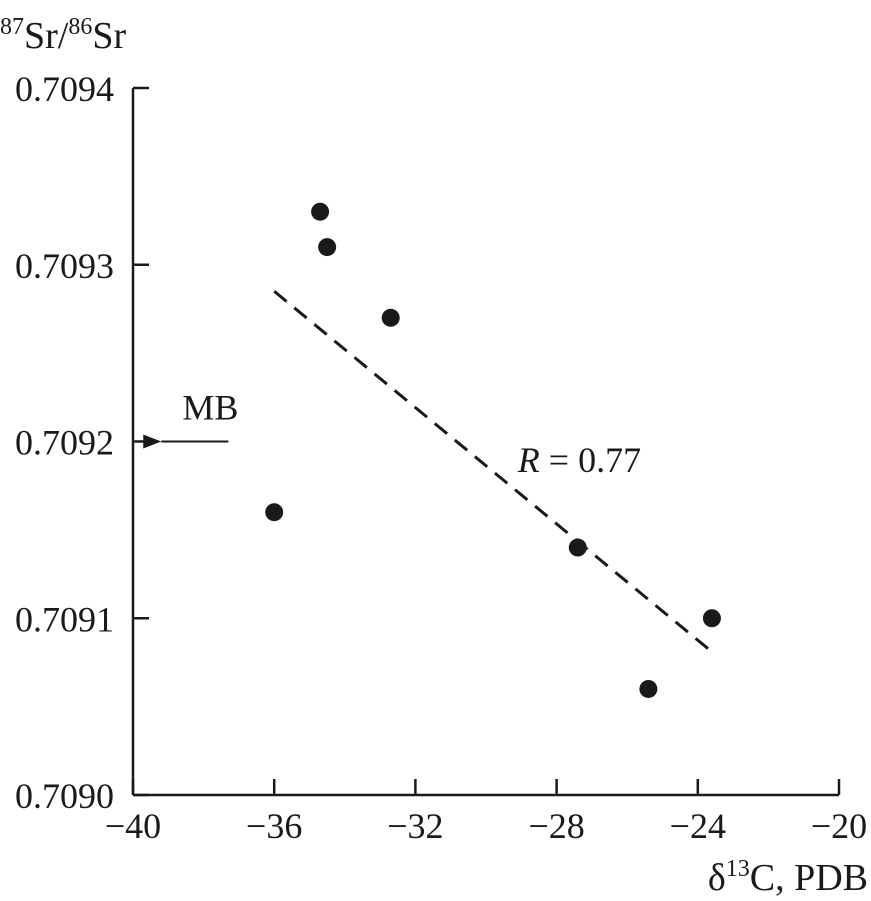  I want to click on y-ticks: 0.7090 0.7091 0.7092 0.7093 0.7094, so click(82, 442).